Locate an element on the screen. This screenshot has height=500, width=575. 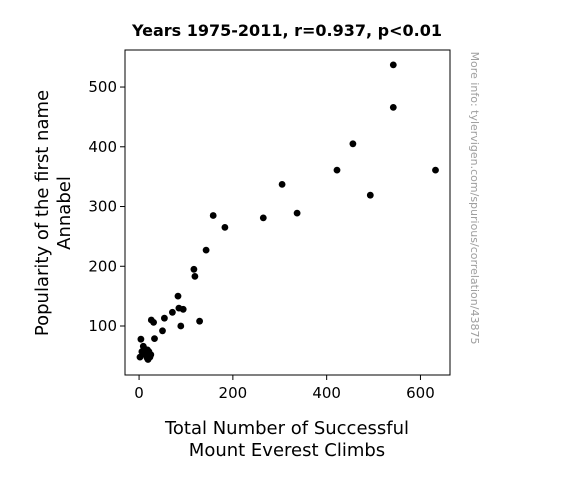
y-axis-label-line-1: Popularity of the first name is located at coordinates (42, 213).